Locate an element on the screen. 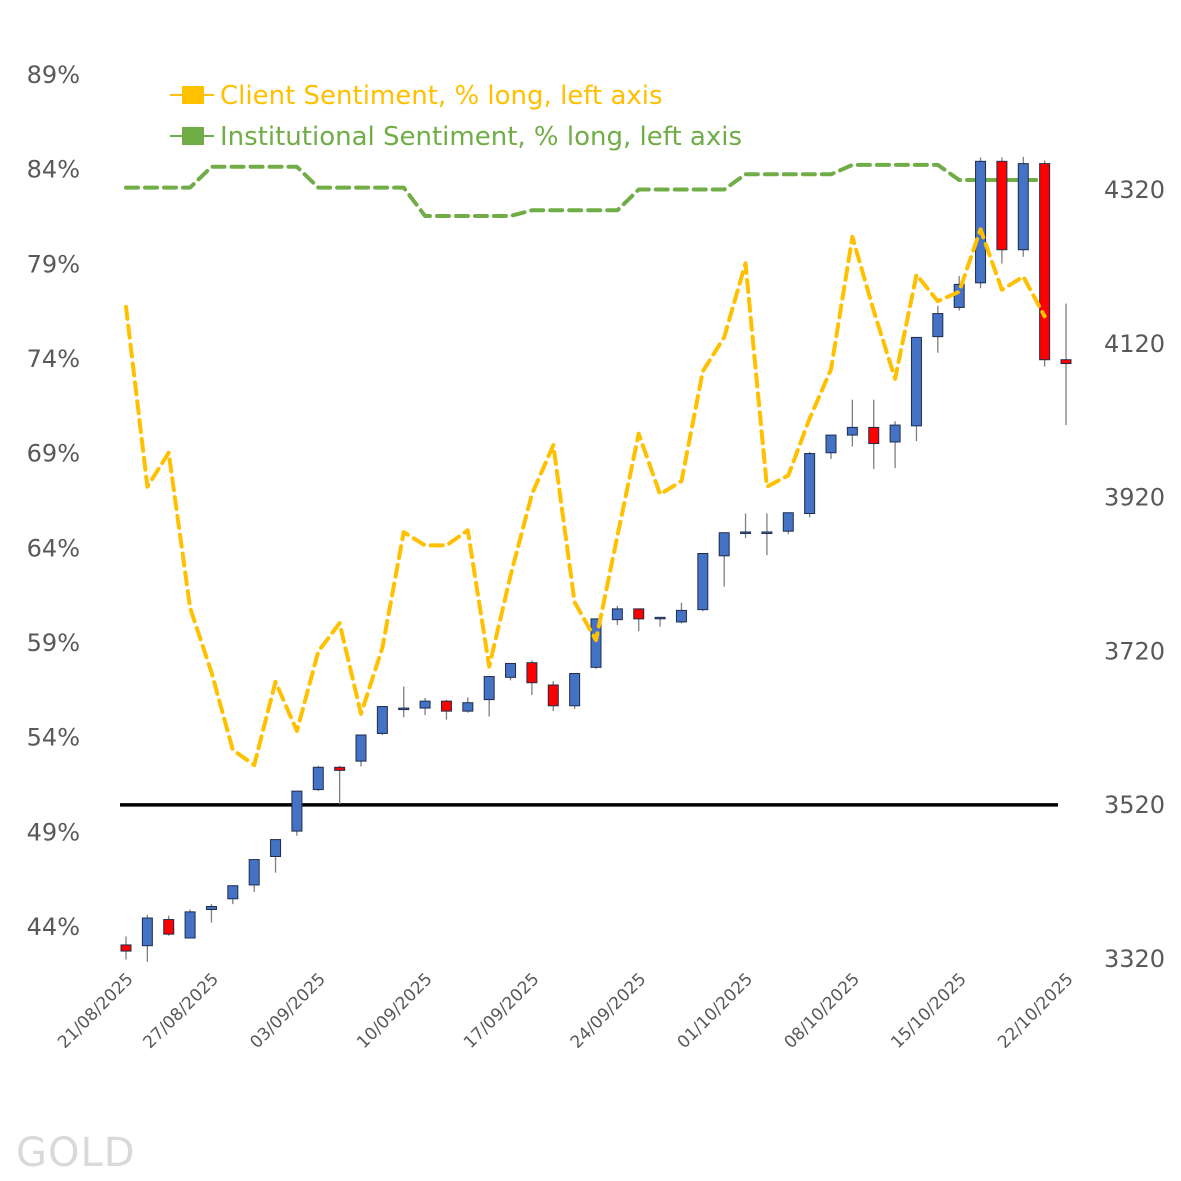  right-axis-tick-label: 3720 is located at coordinates (1134, 651).